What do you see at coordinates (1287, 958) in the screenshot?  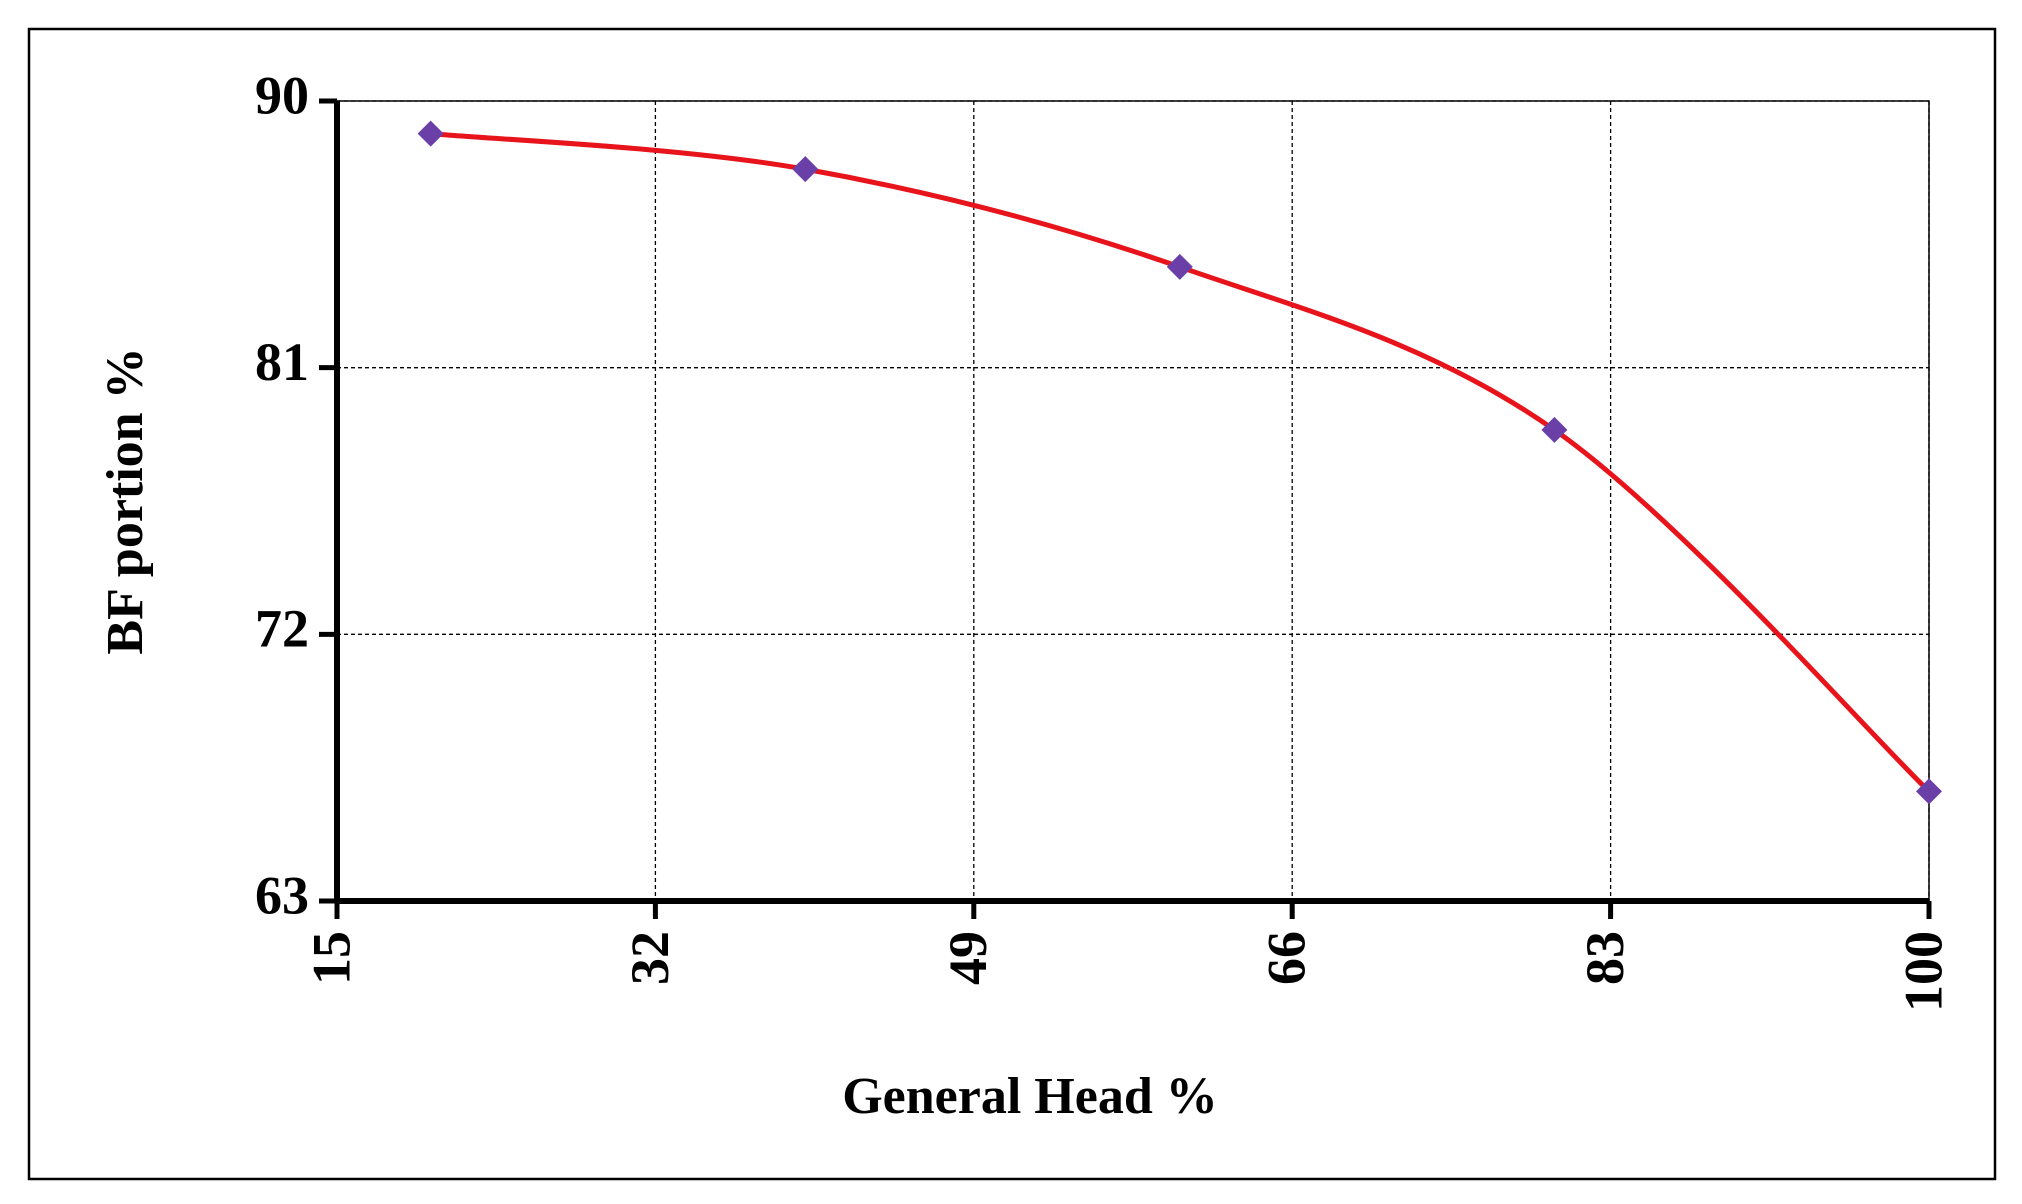 I see `x-tick-label: 66` at bounding box center [1287, 958].